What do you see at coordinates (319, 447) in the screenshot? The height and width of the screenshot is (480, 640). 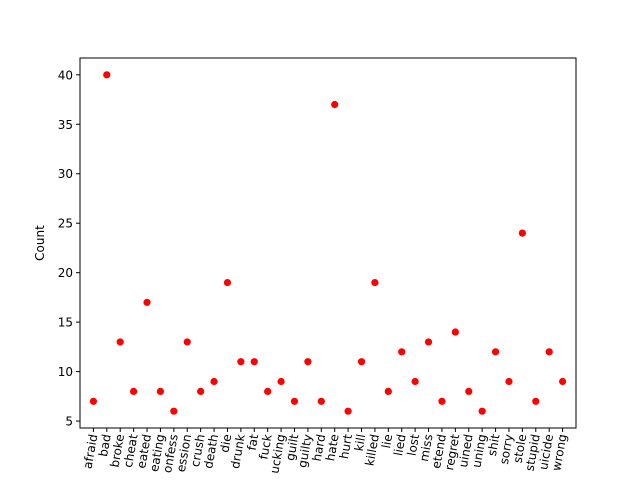 I see `x-tick-label: hard` at bounding box center [319, 447].